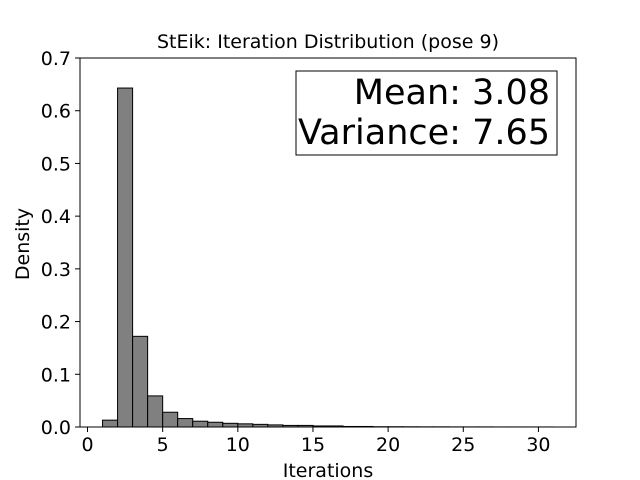 The height and width of the screenshot is (480, 640). Describe the element at coordinates (328, 42) in the screenshot. I see `chart-title: StEik: Iteration Distribution (pose 9)` at that location.